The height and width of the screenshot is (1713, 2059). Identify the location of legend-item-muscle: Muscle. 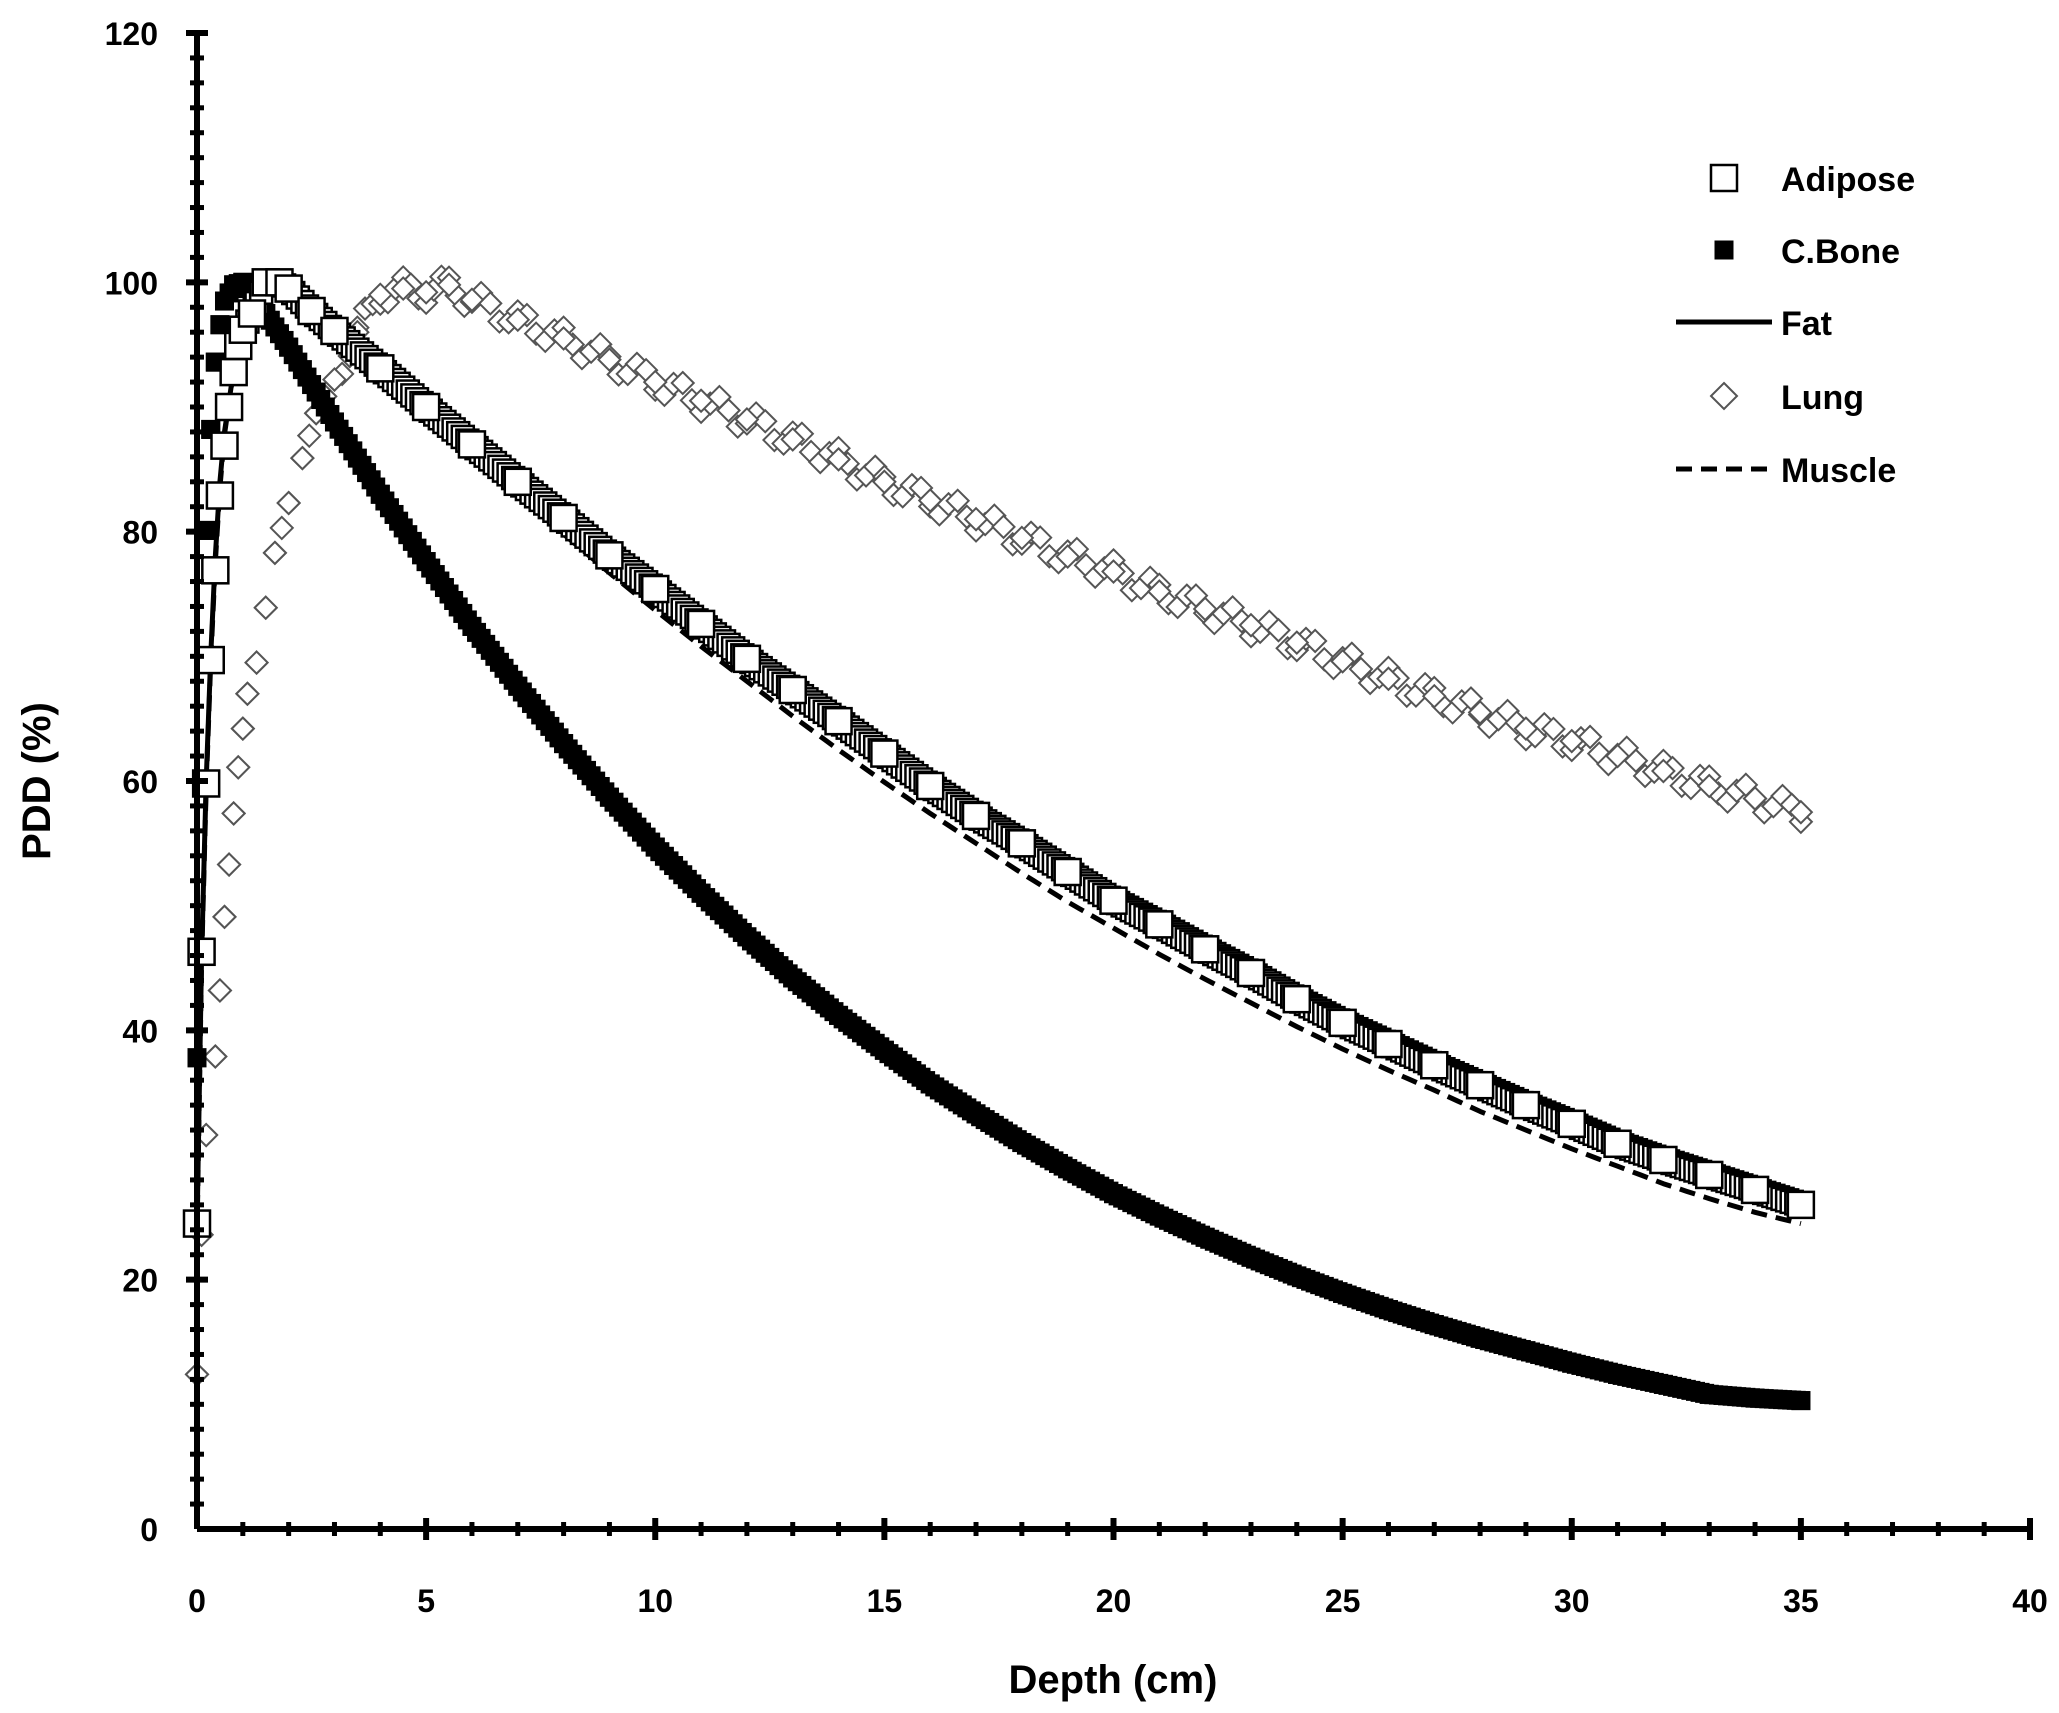
(1786, 471).